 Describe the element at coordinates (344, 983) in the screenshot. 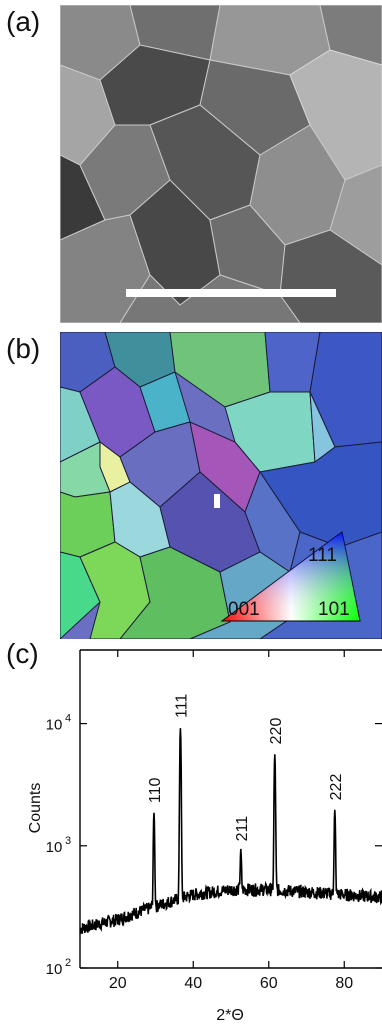

I see `x-tick-label: 80` at that location.